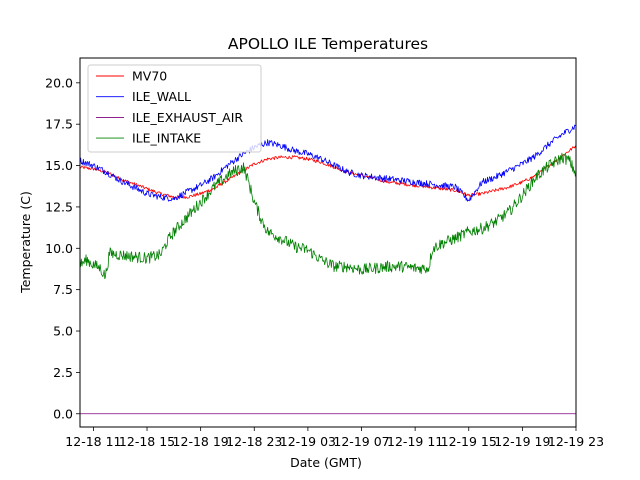  What do you see at coordinates (149, 76) in the screenshot?
I see `legend-label: MV70` at bounding box center [149, 76].